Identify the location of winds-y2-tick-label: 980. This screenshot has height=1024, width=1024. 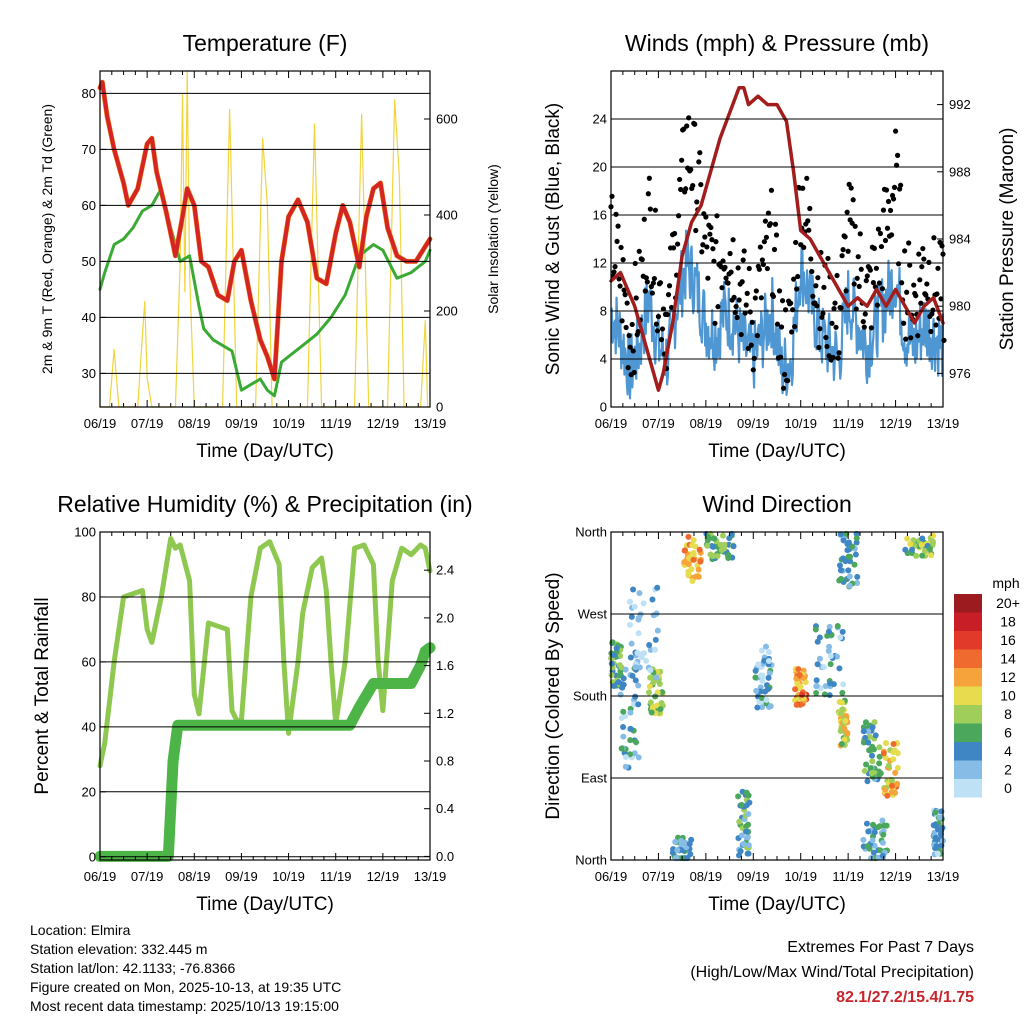
(960, 306).